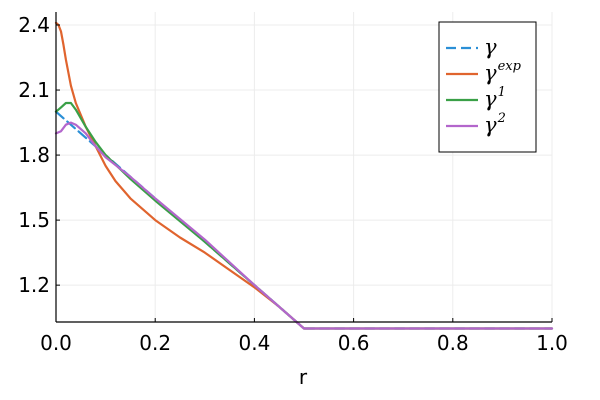 This screenshot has height=400, width=600. Describe the element at coordinates (155, 343) in the screenshot. I see `x-tick-label: 0.2` at that location.